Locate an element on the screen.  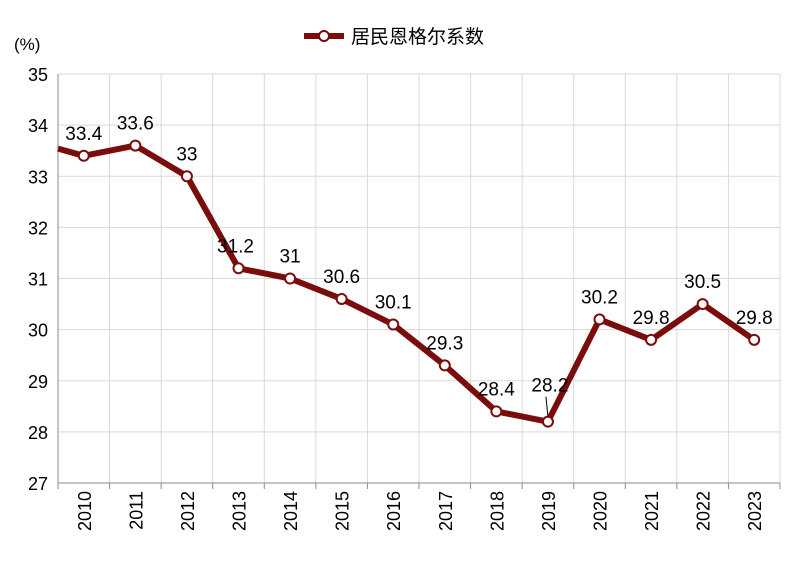
x-tick-label: 2010 is located at coordinates (85, 511).